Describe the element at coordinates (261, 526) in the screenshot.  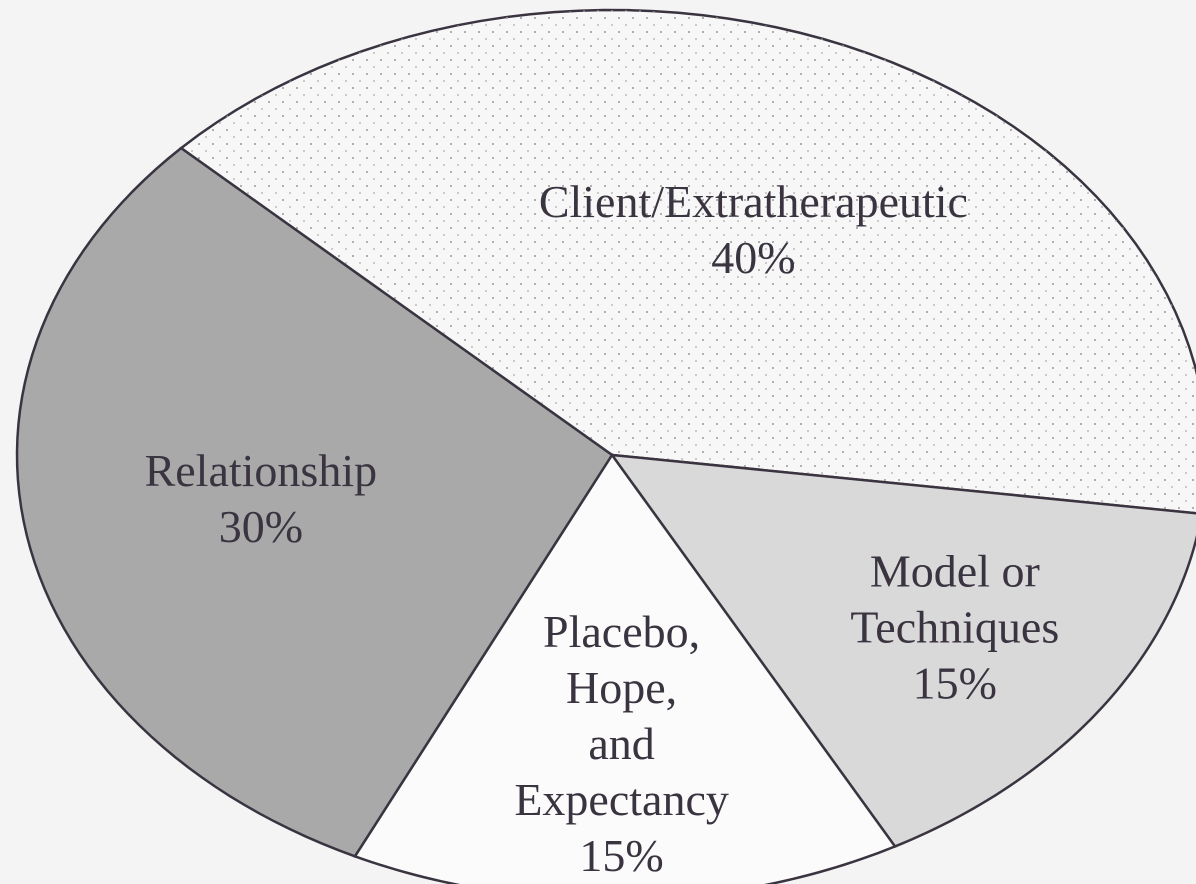
I see `slice-value-label: 30%` at that location.